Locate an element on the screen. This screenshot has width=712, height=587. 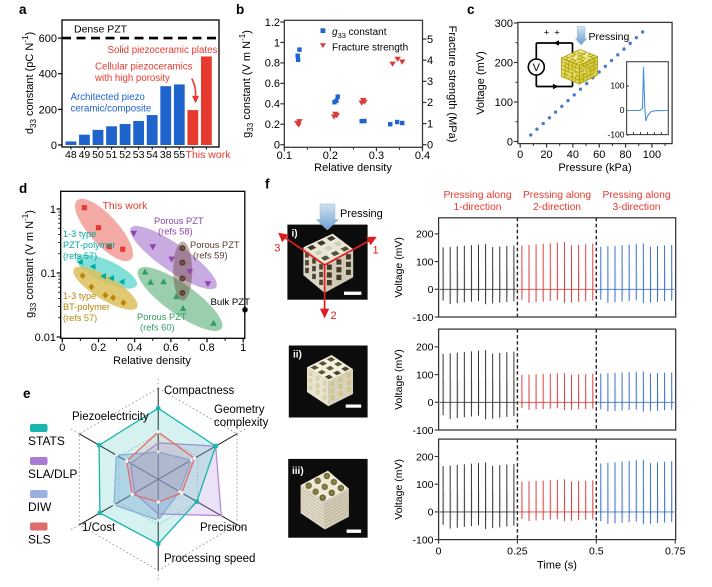
svg-text: Fracture strength is located at coordinates (370, 48).